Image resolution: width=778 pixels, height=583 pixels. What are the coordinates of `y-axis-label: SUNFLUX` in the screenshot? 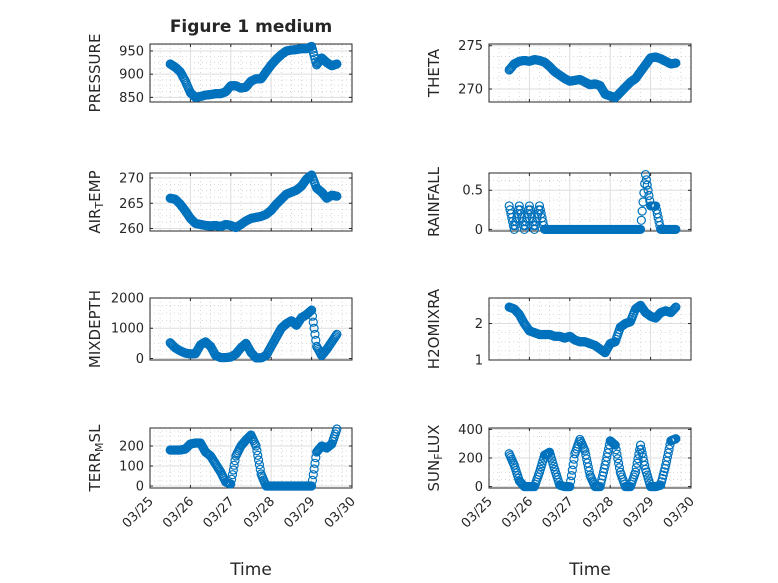 It's located at (435, 458).